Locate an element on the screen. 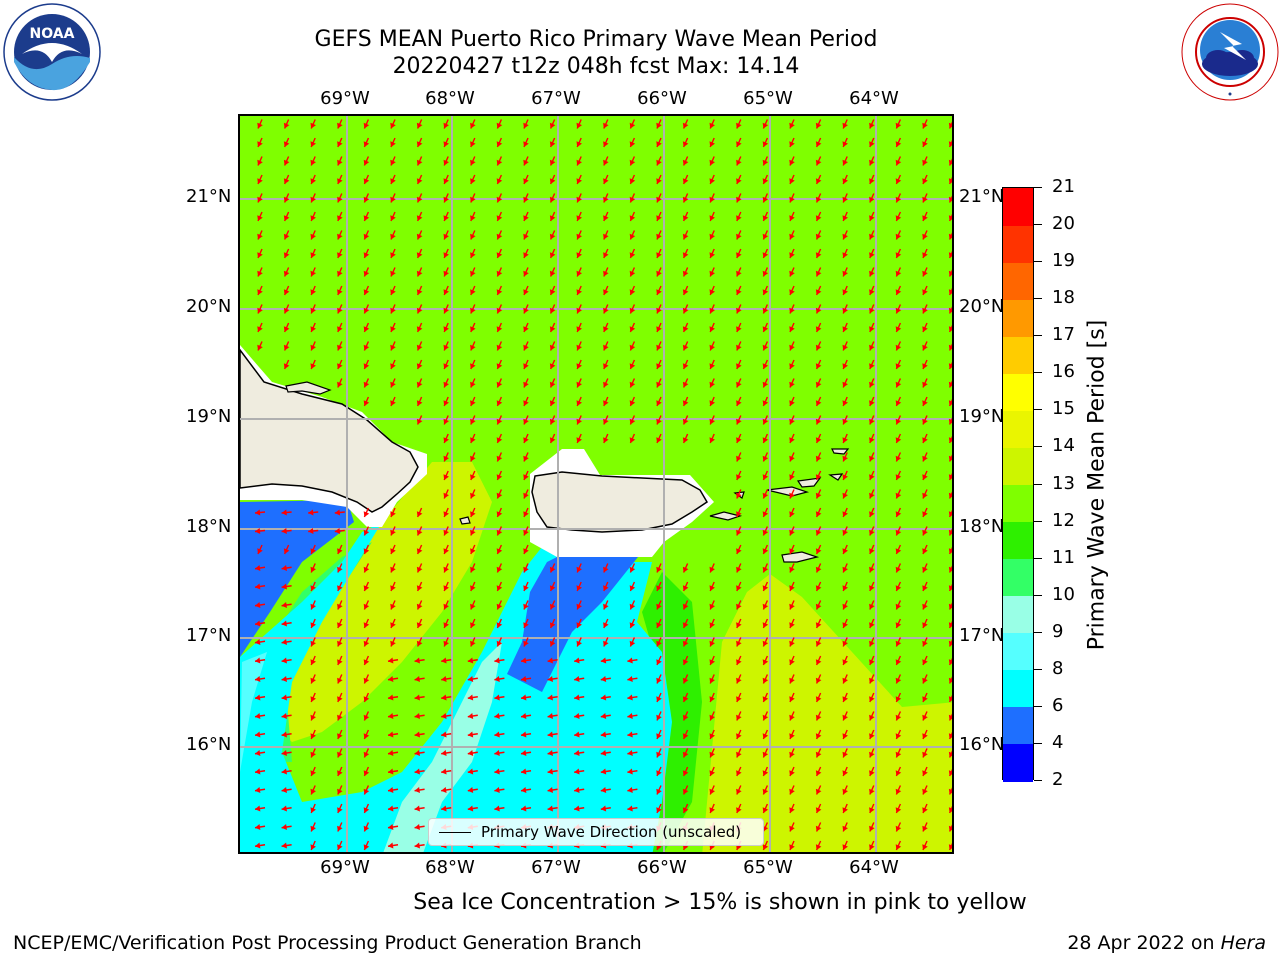 The height and width of the screenshot is (960, 1280). anegada-island is located at coordinates (840, 451).